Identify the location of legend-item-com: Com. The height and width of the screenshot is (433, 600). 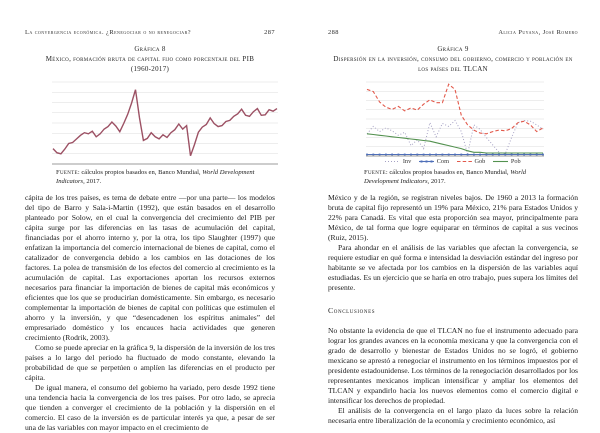
(434, 161).